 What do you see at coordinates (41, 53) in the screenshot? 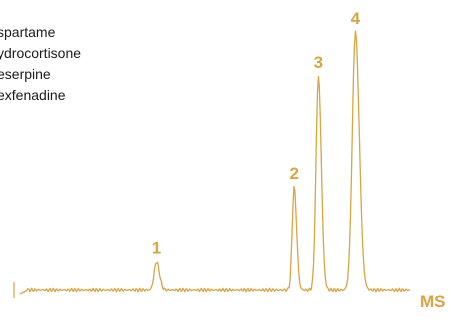
I see `legend-item: ydrocortisone` at bounding box center [41, 53].